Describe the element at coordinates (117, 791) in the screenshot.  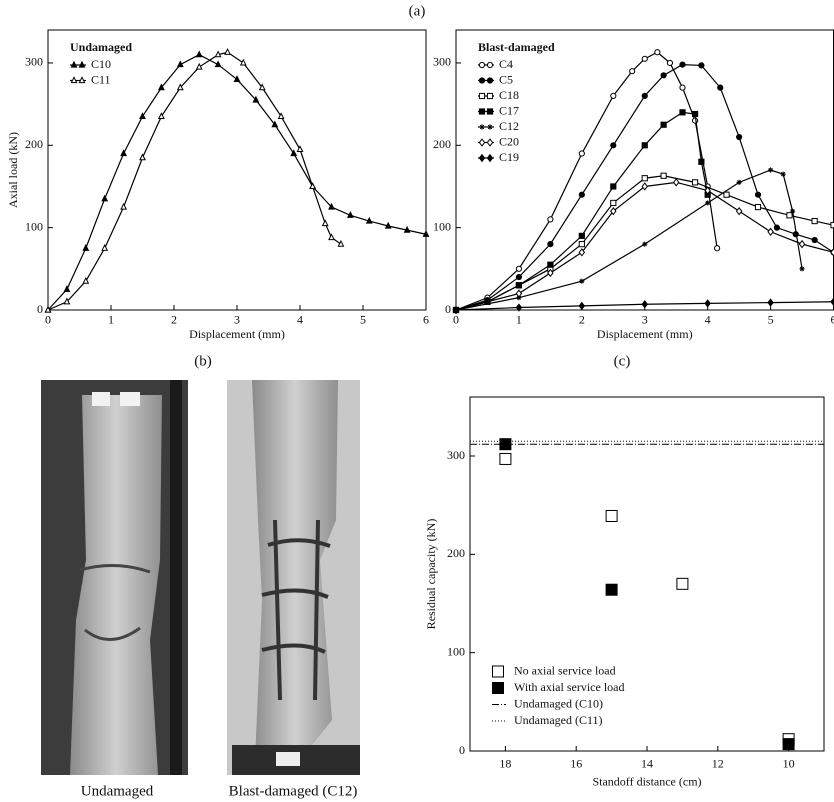
I see `photo-caption: Undamaged` at that location.